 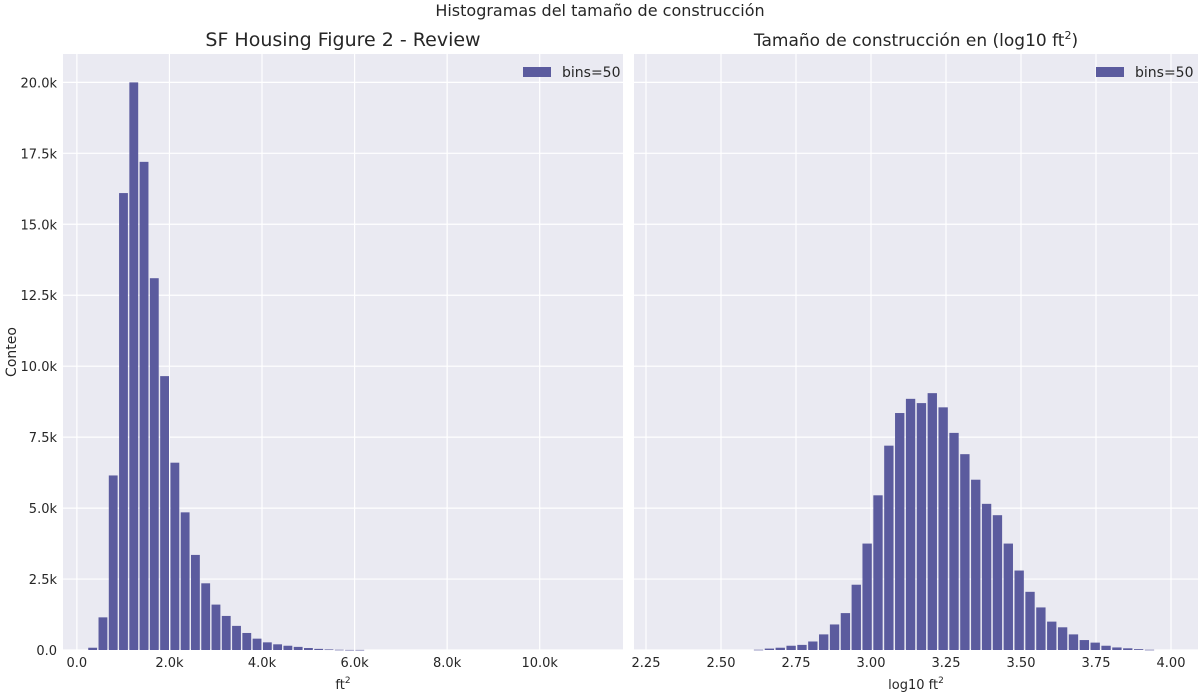 I want to click on x-axis-label-left: ft2, so click(x=342, y=684).